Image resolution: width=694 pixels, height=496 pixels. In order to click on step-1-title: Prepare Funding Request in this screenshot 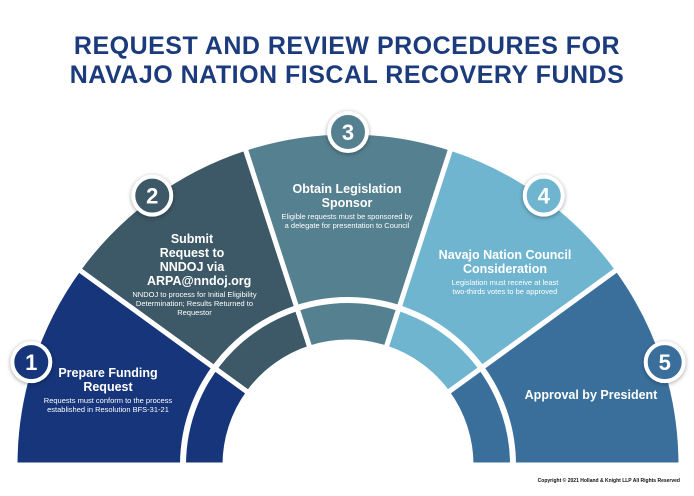, I will do `click(108, 380)`.